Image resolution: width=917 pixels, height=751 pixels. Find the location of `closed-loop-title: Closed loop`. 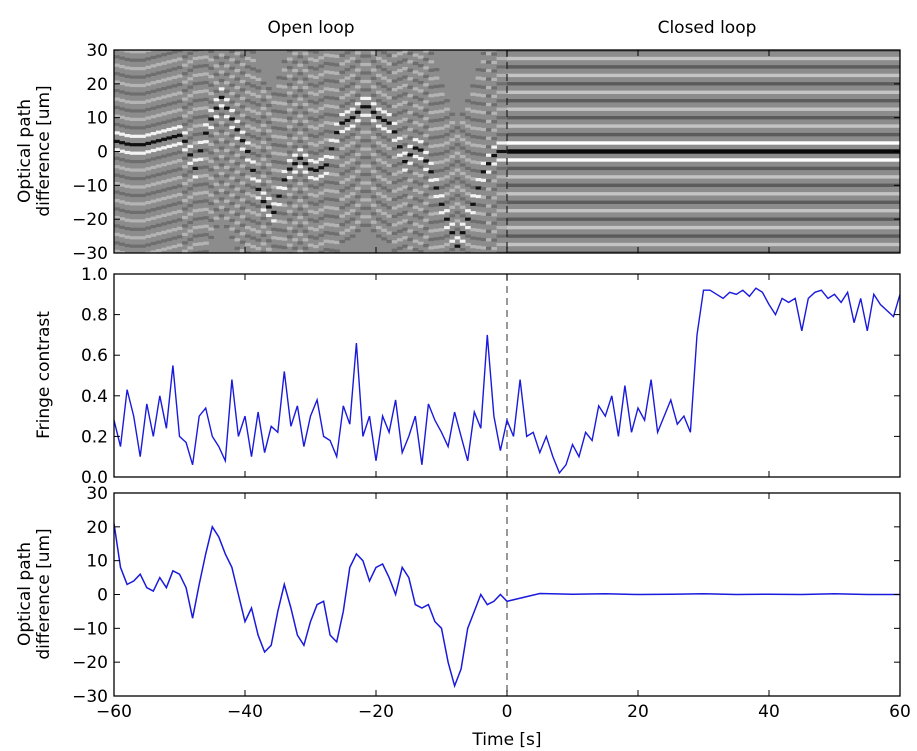

closed-loop-title: Closed loop is located at coordinates (707, 28).